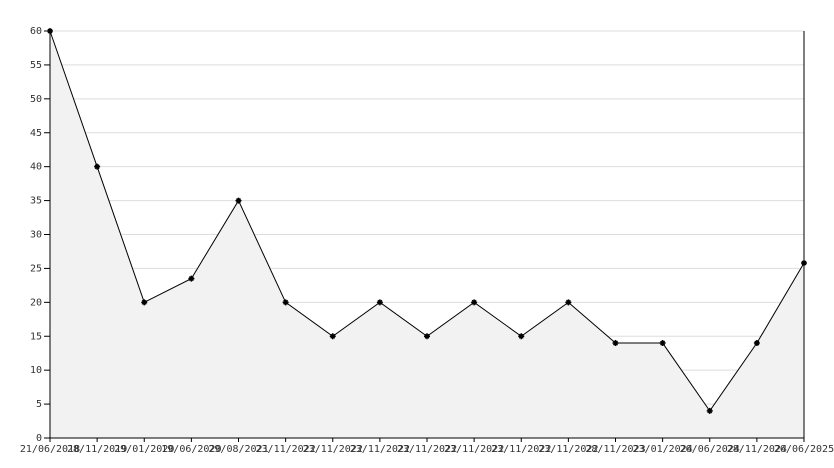 This screenshot has height=468, width=834. Describe the element at coordinates (39, 438) in the screenshot. I see `y-tick-label: 0` at that location.